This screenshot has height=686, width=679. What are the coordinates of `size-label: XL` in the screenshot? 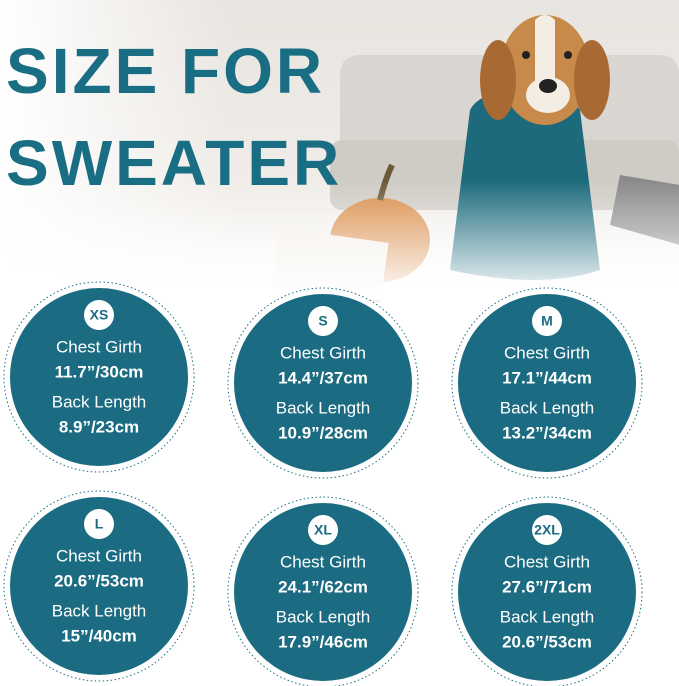 It's located at (323, 530).